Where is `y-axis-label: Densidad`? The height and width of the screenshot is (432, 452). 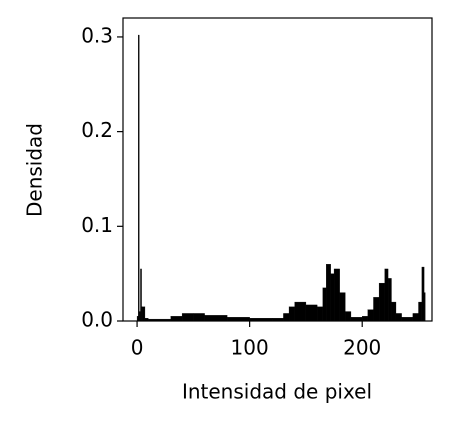
y-axis-label: Densidad is located at coordinates (35, 170).